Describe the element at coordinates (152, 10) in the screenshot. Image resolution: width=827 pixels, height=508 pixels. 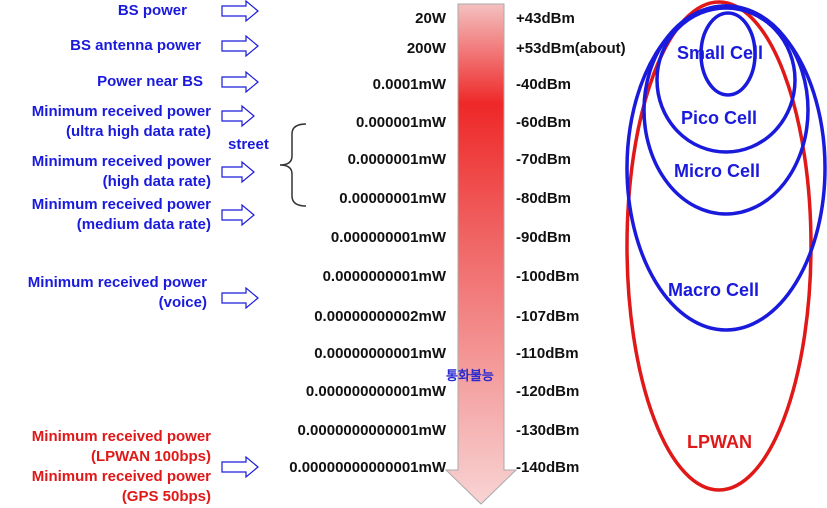
I see `label-bs-power: BS power` at that location.